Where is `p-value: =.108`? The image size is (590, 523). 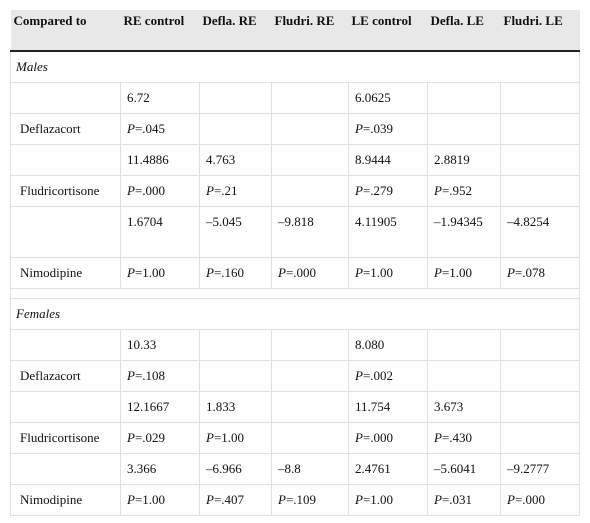
p-value: =.108 is located at coordinates (150, 375).